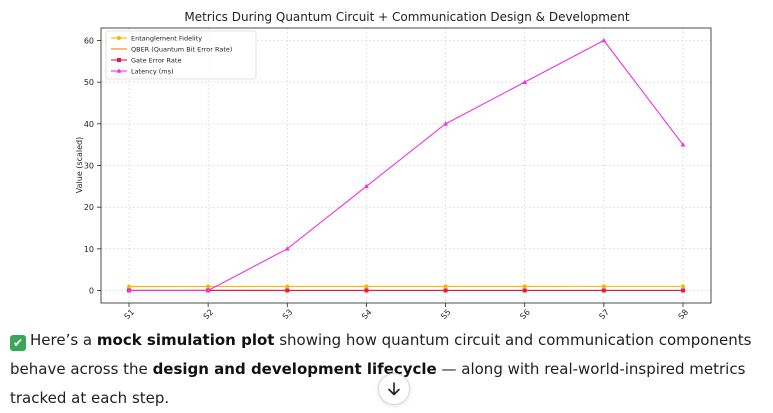 This screenshot has height=413, width=773. I want to click on message-text-1: Here’s a, so click(63, 340).